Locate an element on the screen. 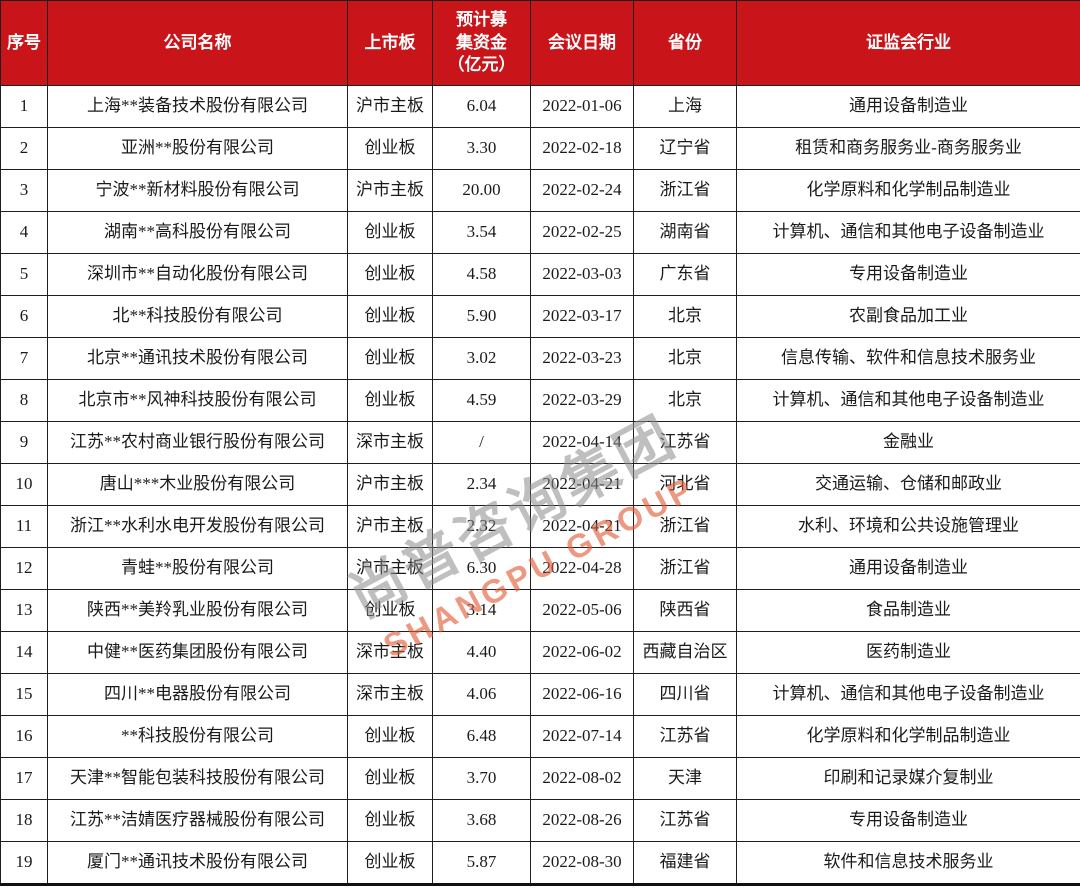  cell-date: 2022-01-06 is located at coordinates (582, 106).